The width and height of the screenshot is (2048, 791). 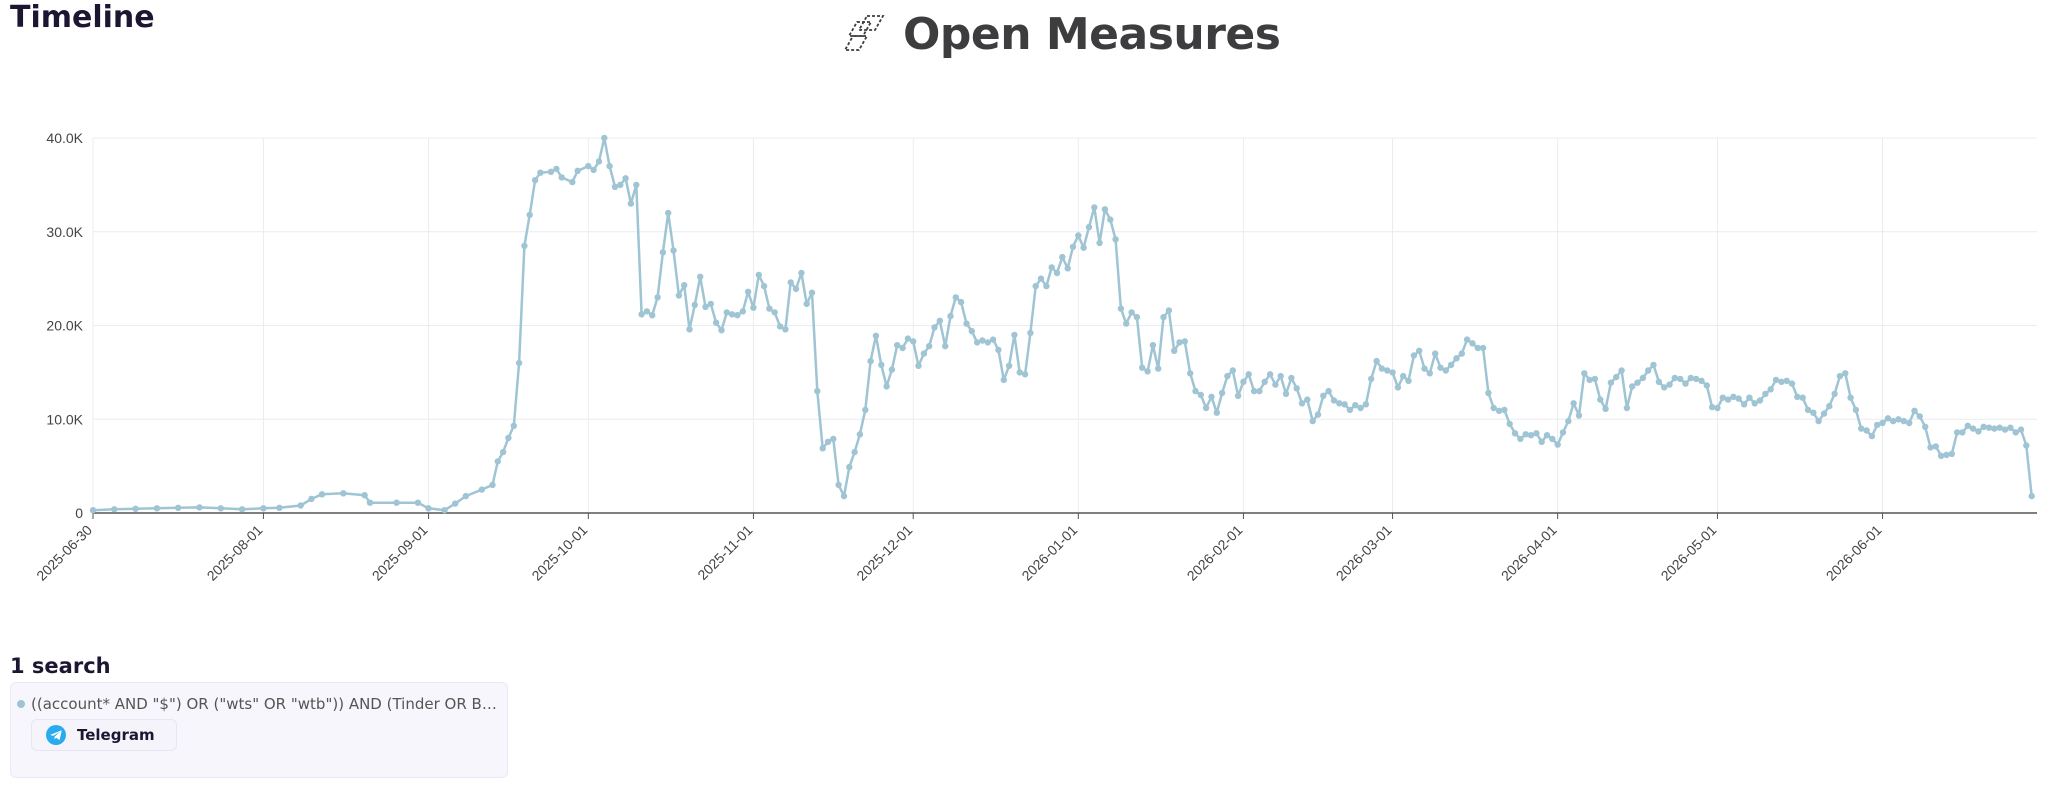 What do you see at coordinates (64, 553) in the screenshot?
I see `x-tick-label: 2025-06-30` at bounding box center [64, 553].